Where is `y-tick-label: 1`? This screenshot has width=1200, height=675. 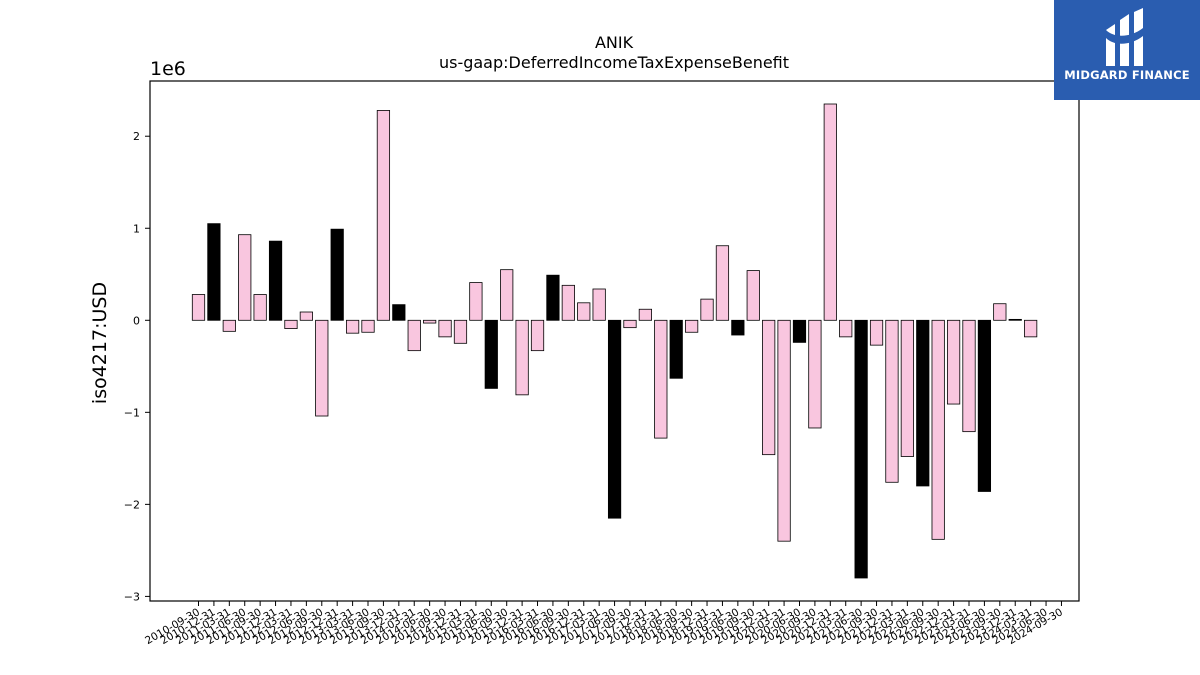
y-tick-label: 1 is located at coordinates (136, 228).